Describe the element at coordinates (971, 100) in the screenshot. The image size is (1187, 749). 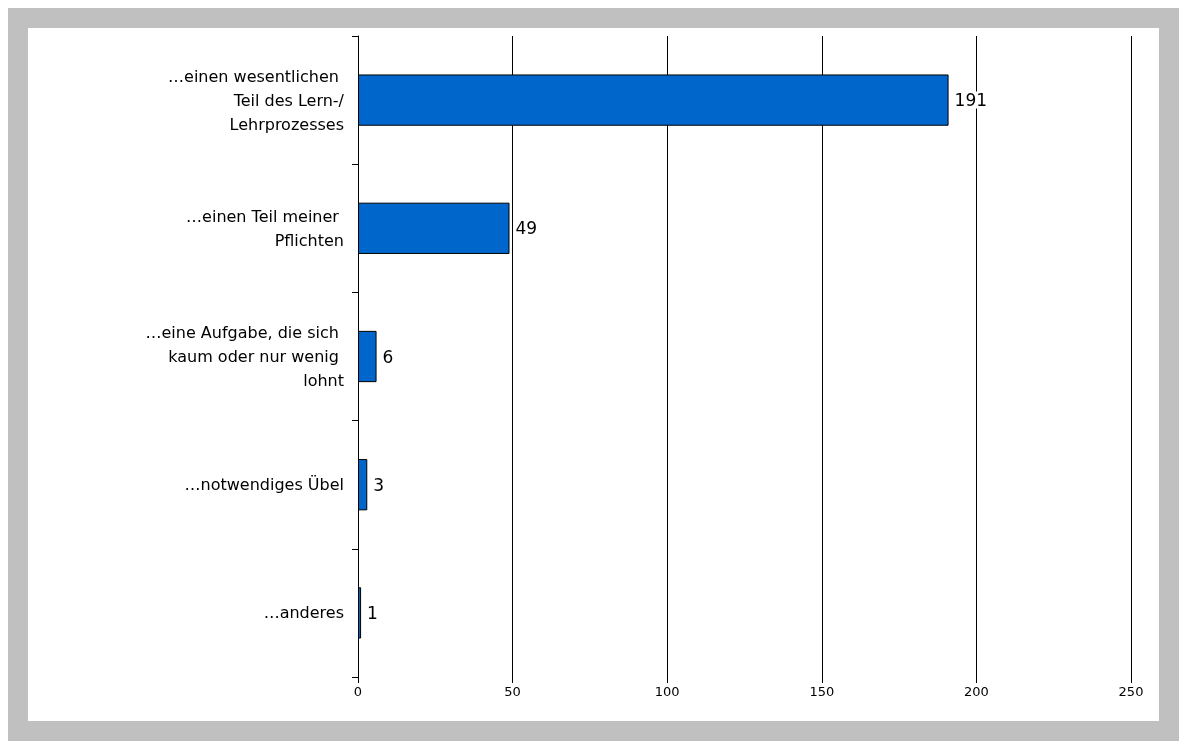
I see `data-label: 191` at that location.